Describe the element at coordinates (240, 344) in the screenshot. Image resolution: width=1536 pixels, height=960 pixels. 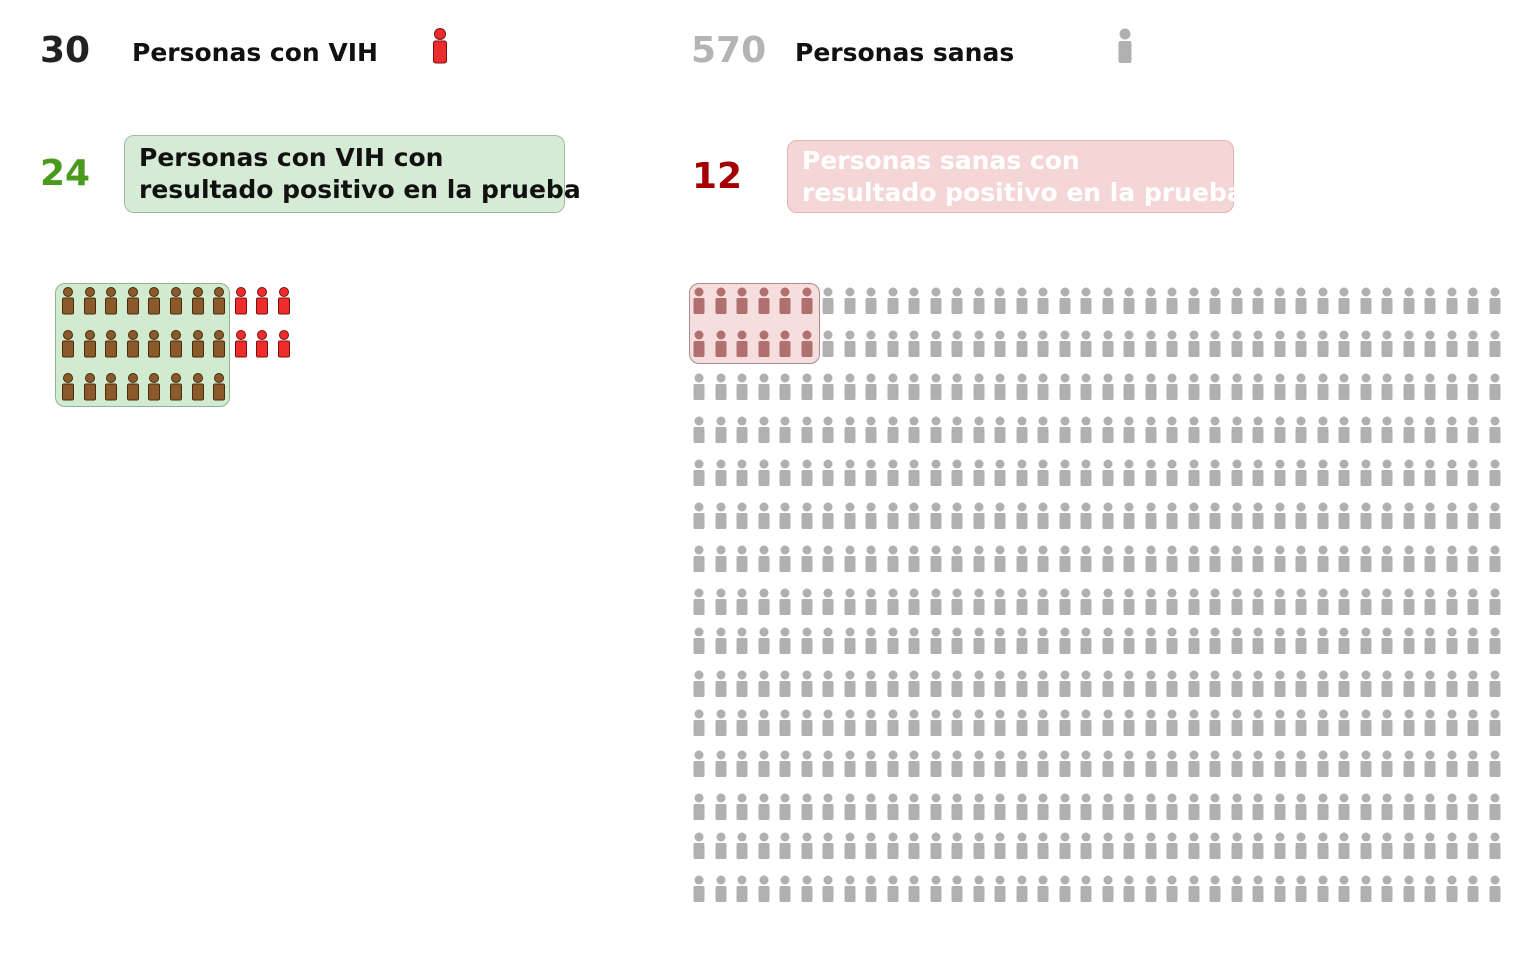
I see `person-icon-sick` at that location.